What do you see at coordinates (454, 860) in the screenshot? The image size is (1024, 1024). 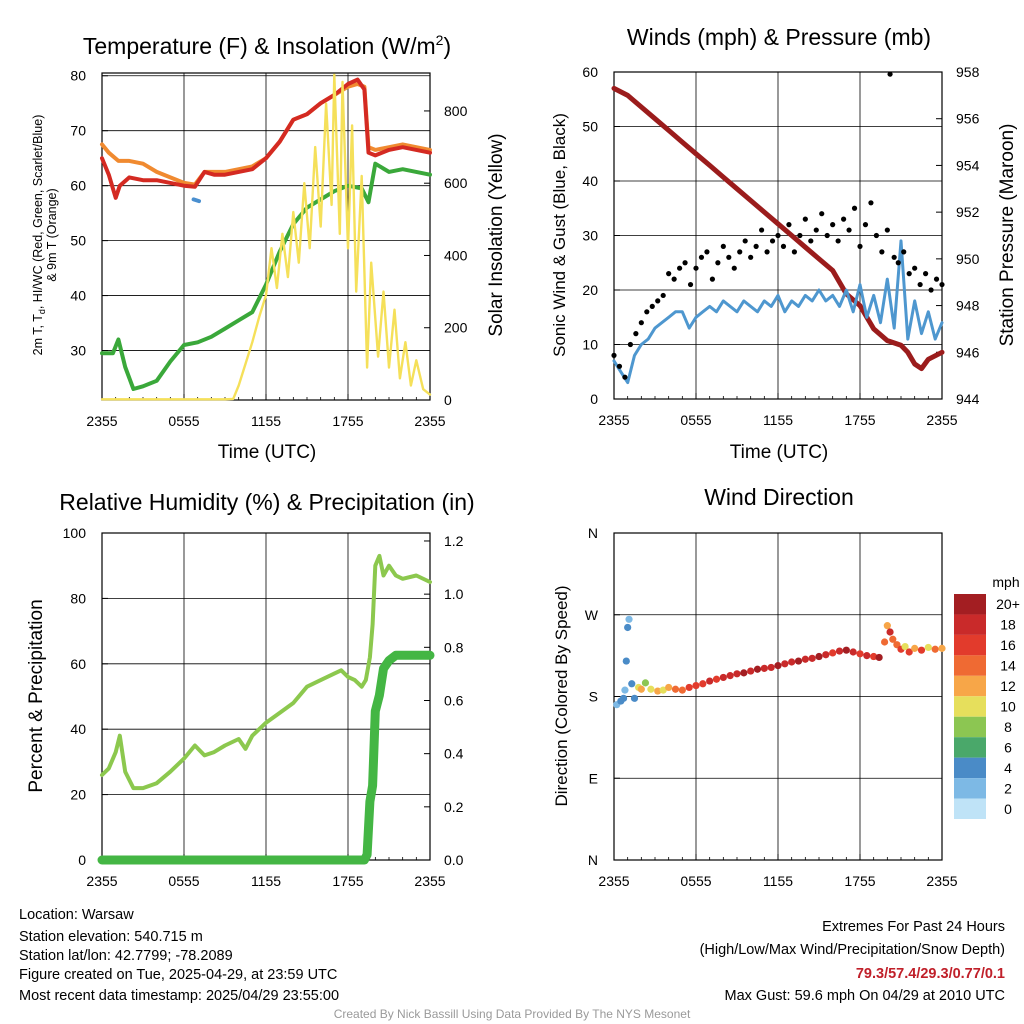 I see `y2-tick-label: 0.0` at bounding box center [454, 860].